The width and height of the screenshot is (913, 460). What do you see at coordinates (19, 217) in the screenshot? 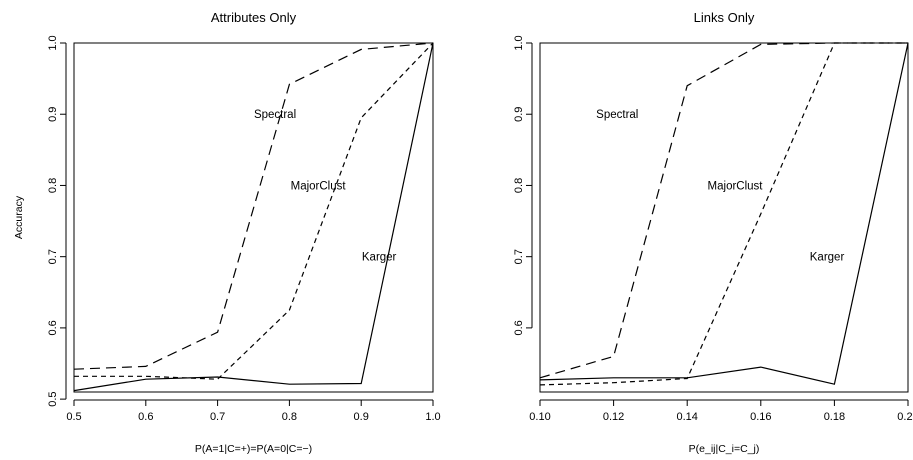
I see `y-axis-label: Accuracy` at bounding box center [19, 217].